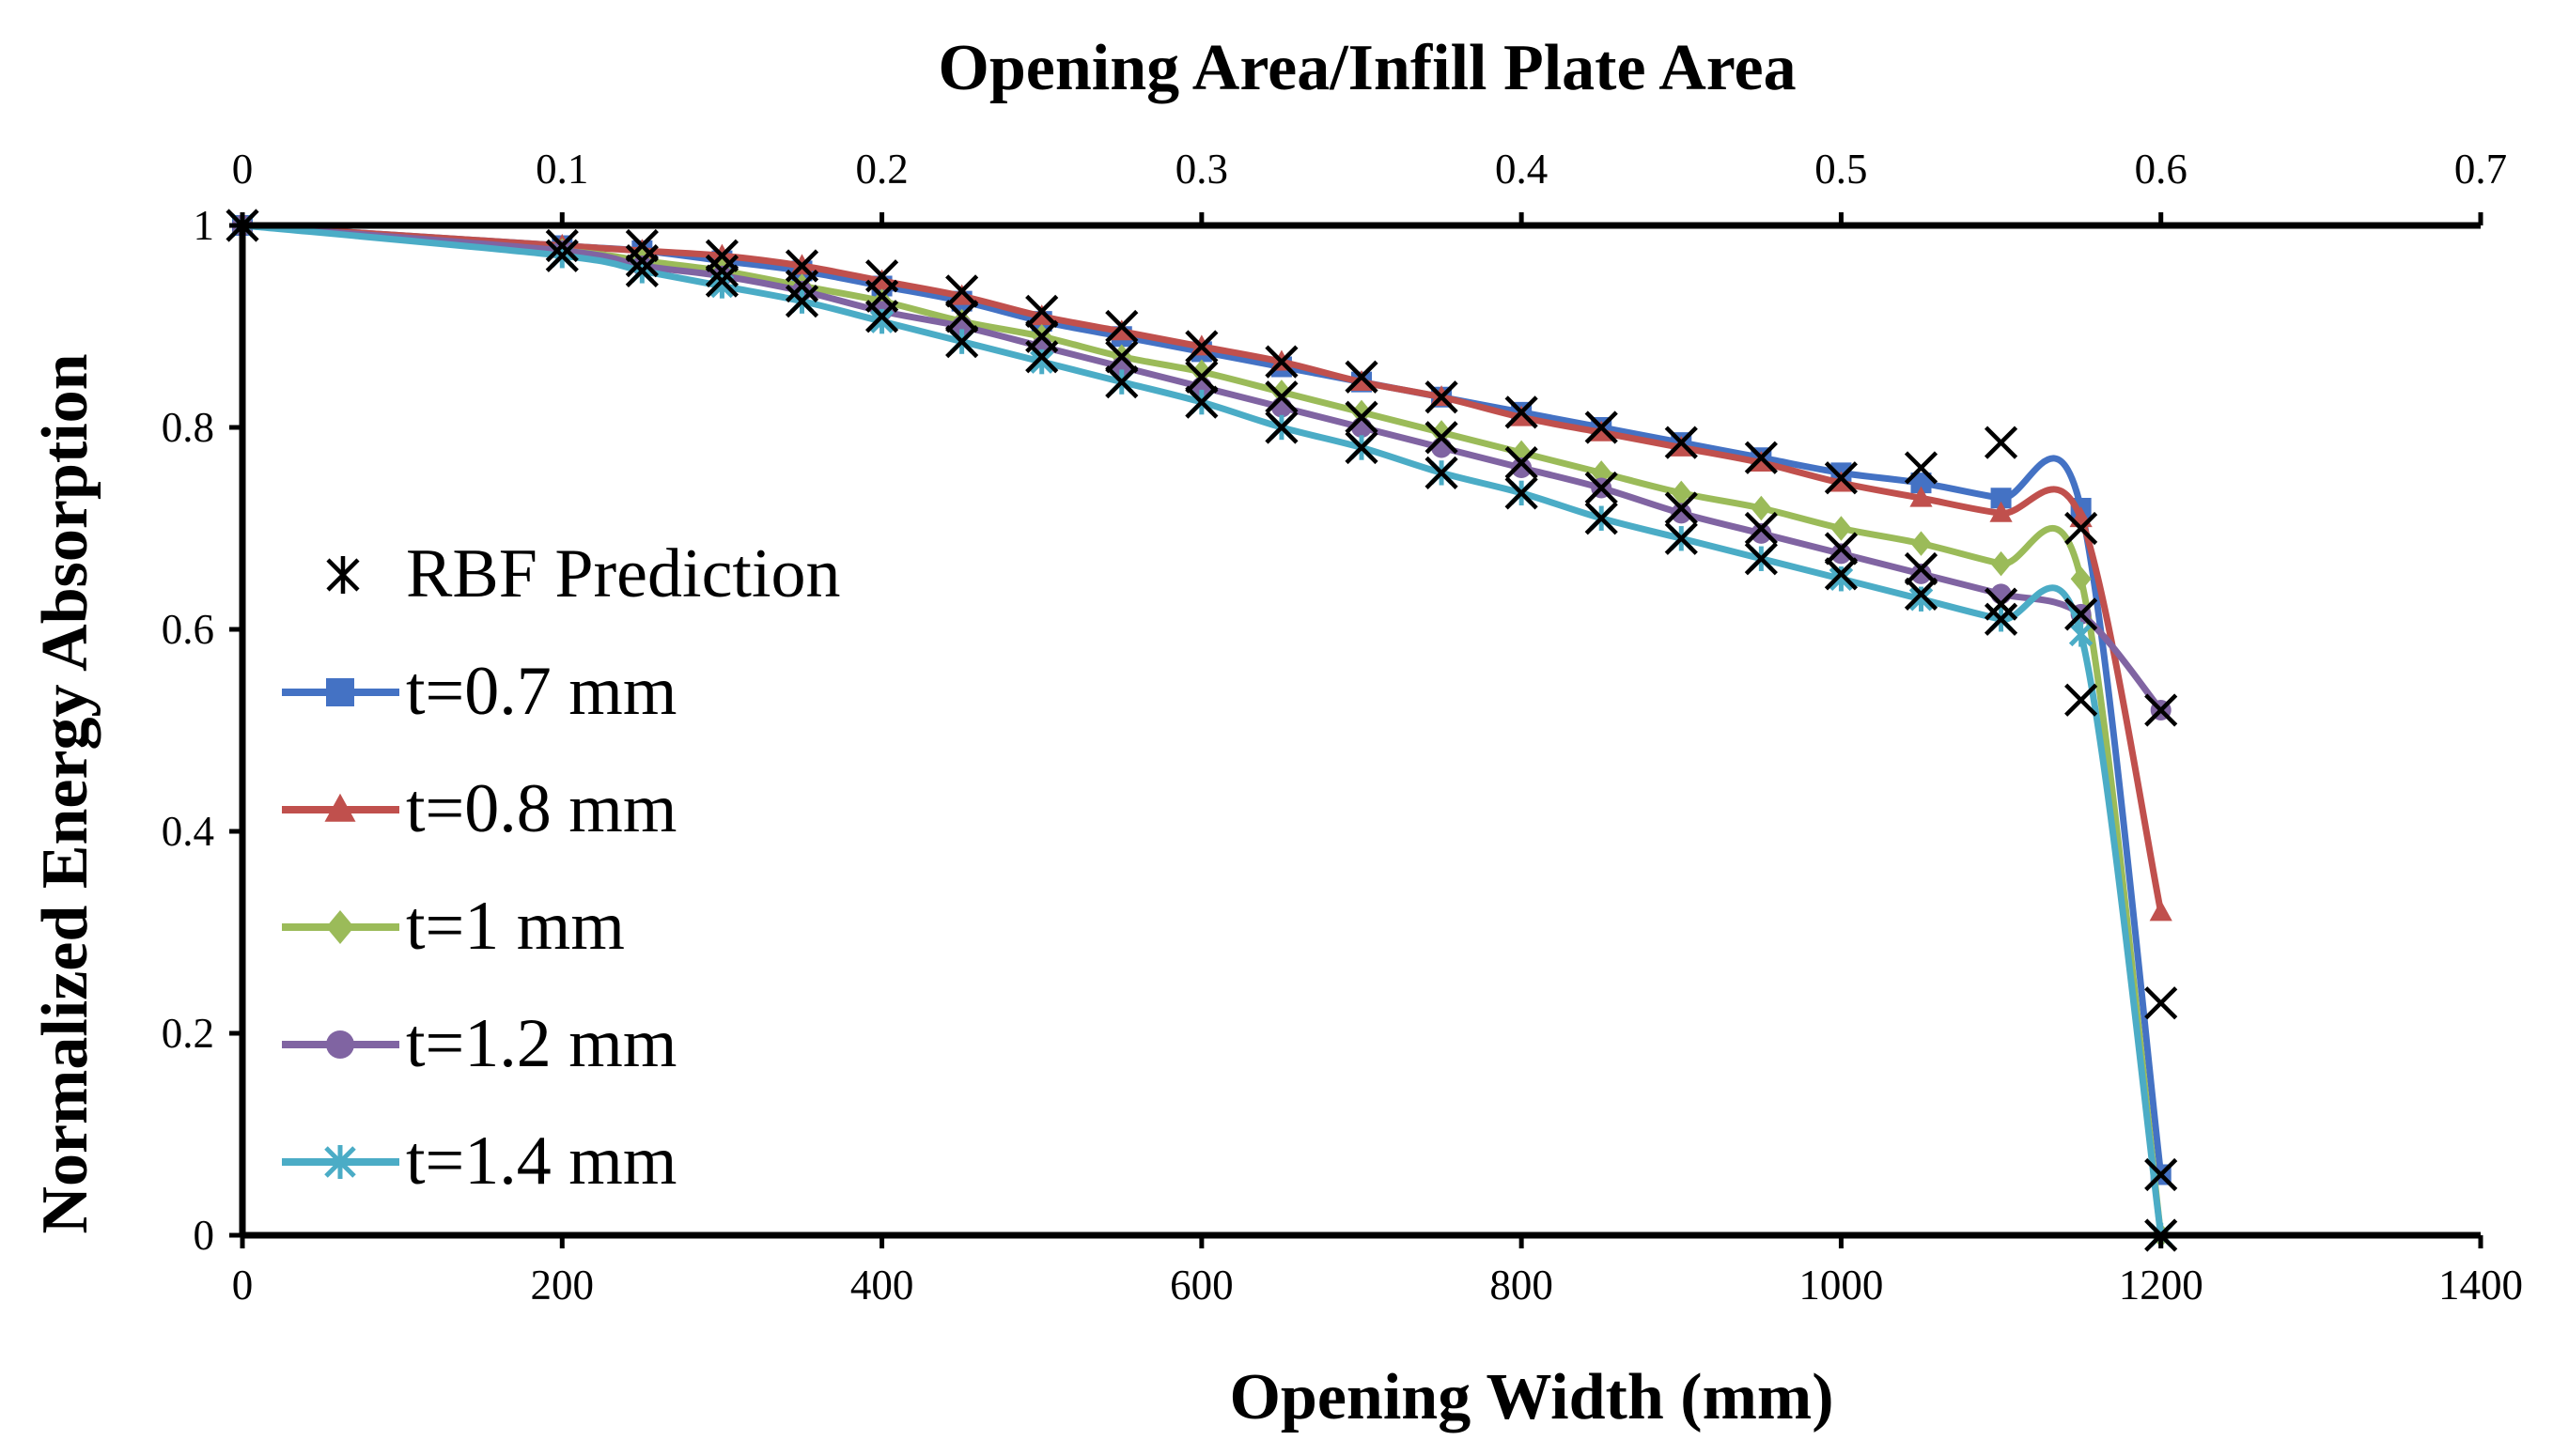 The image size is (2553, 1456). I want to click on x2-tick-label: 0, so click(243, 169).